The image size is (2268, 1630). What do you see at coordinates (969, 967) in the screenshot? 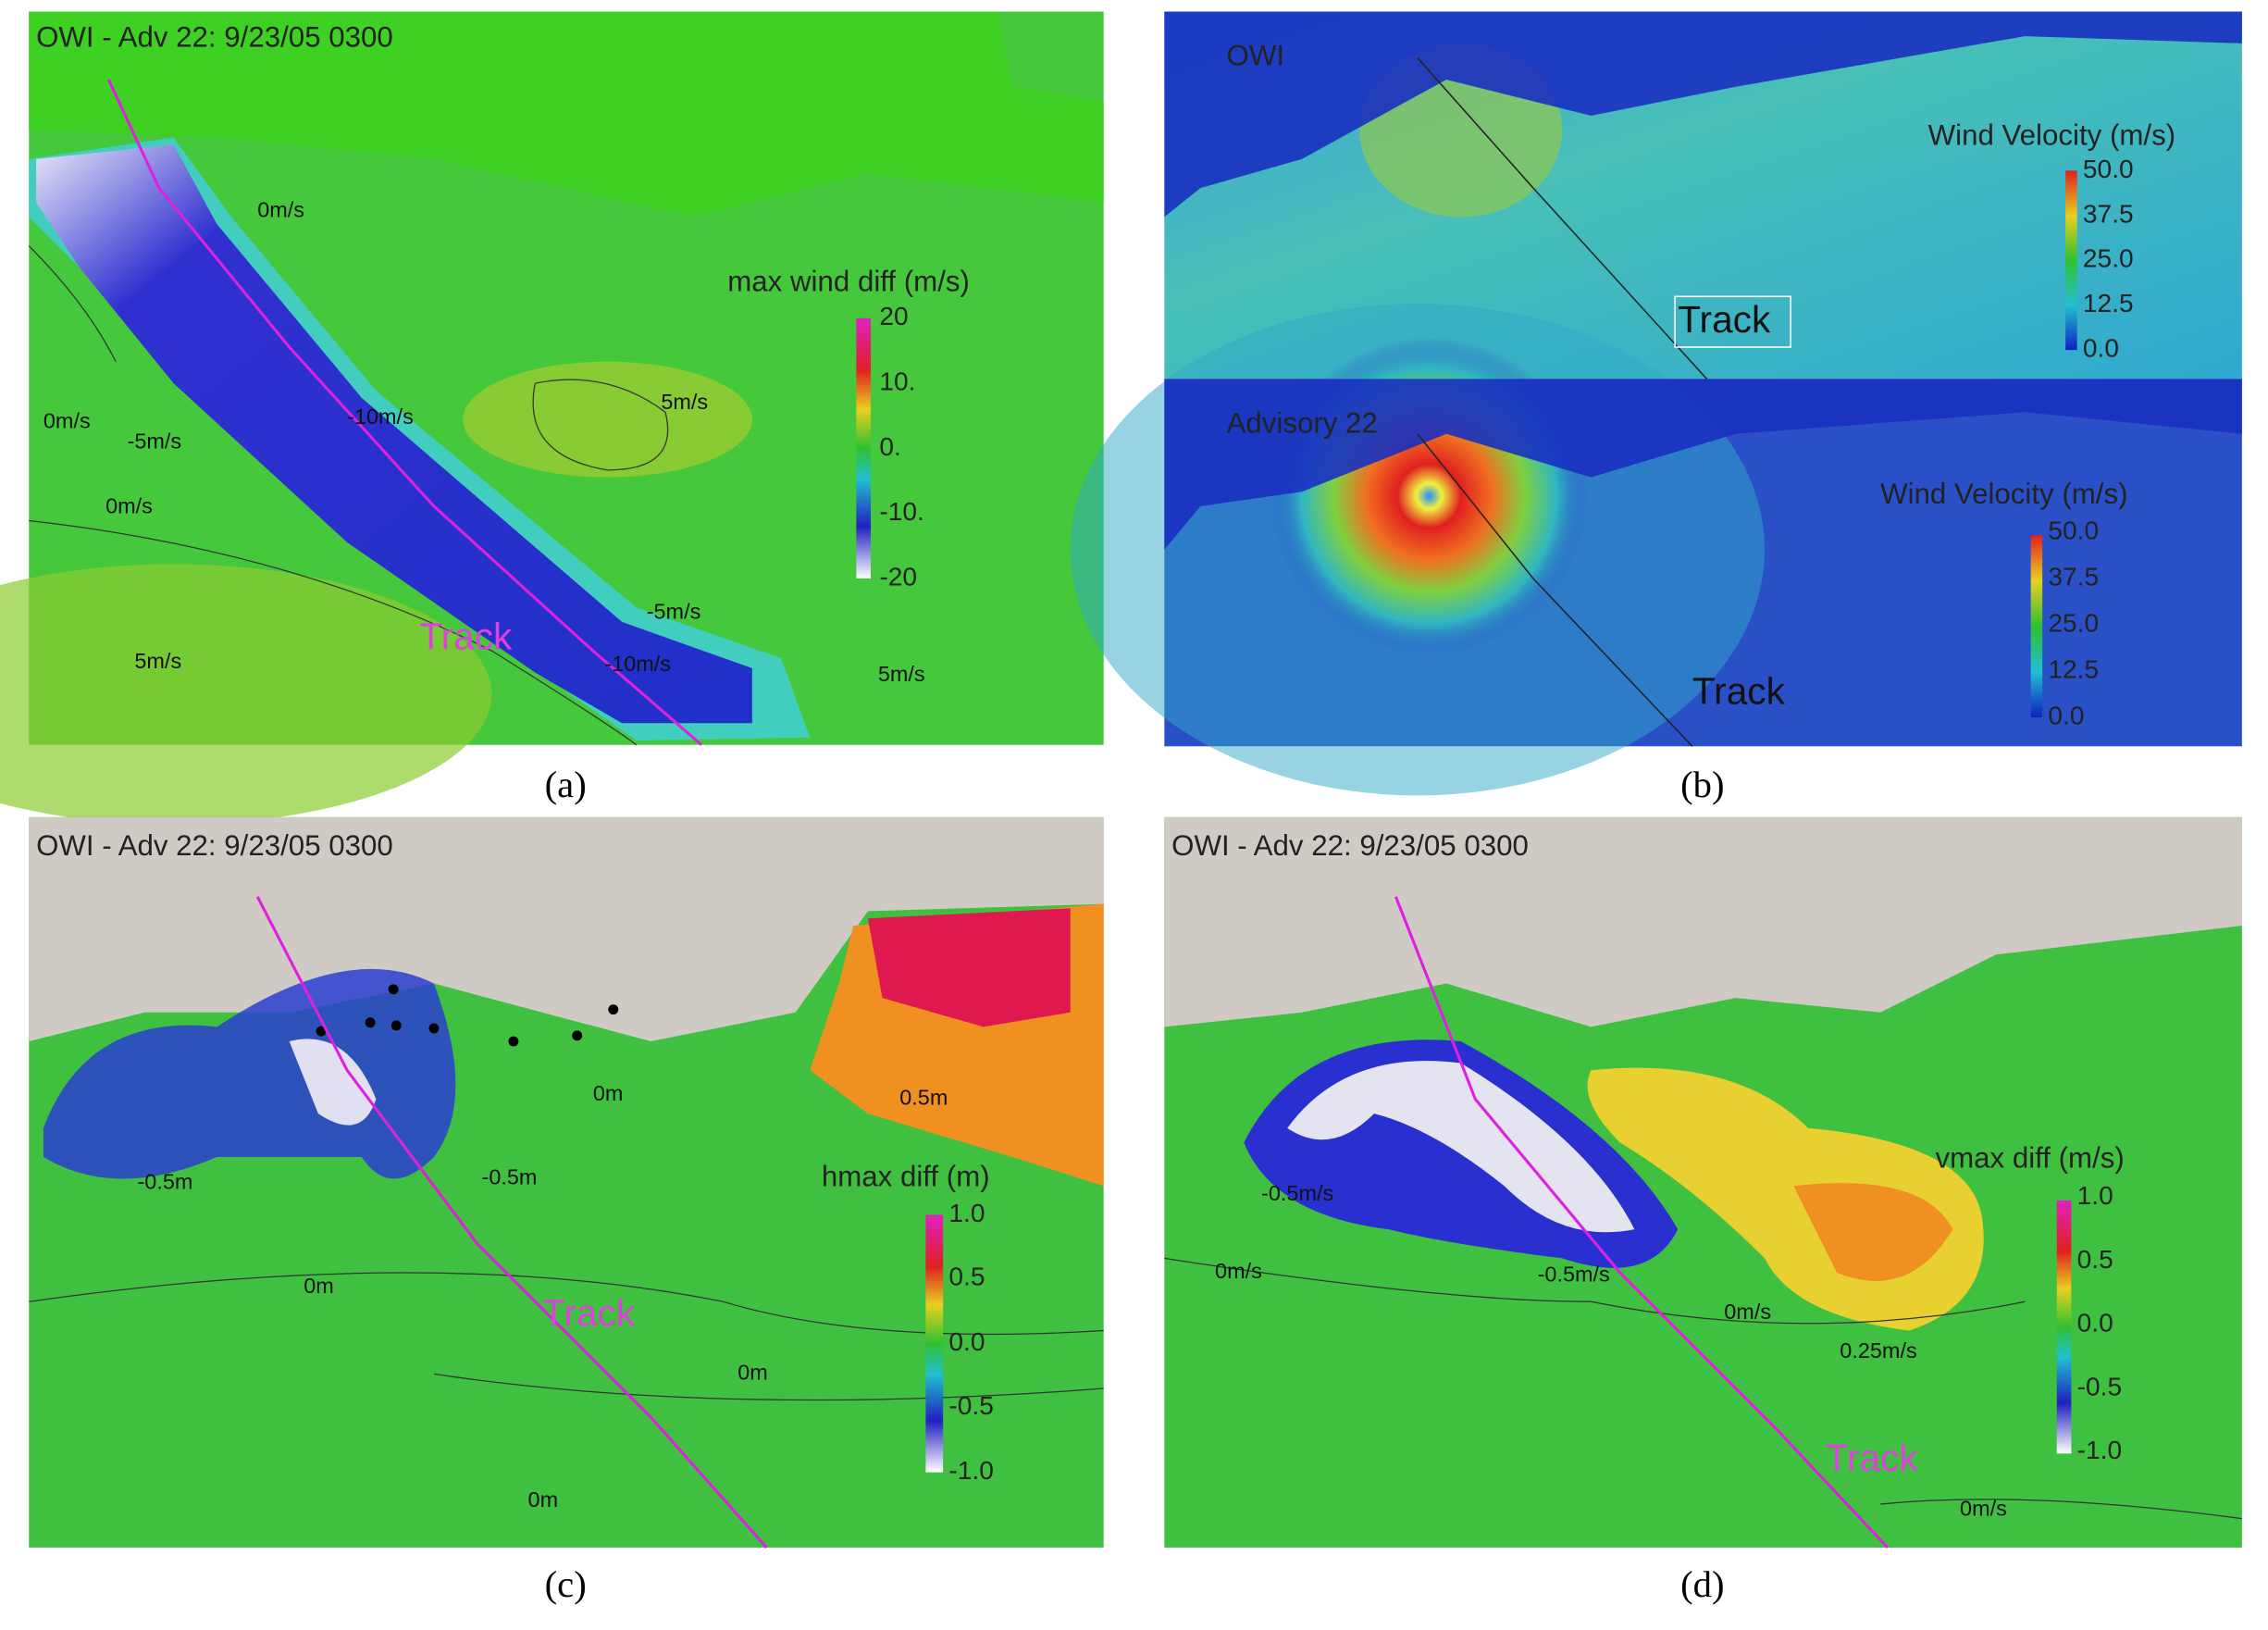
I see `surge-high` at bounding box center [969, 967].